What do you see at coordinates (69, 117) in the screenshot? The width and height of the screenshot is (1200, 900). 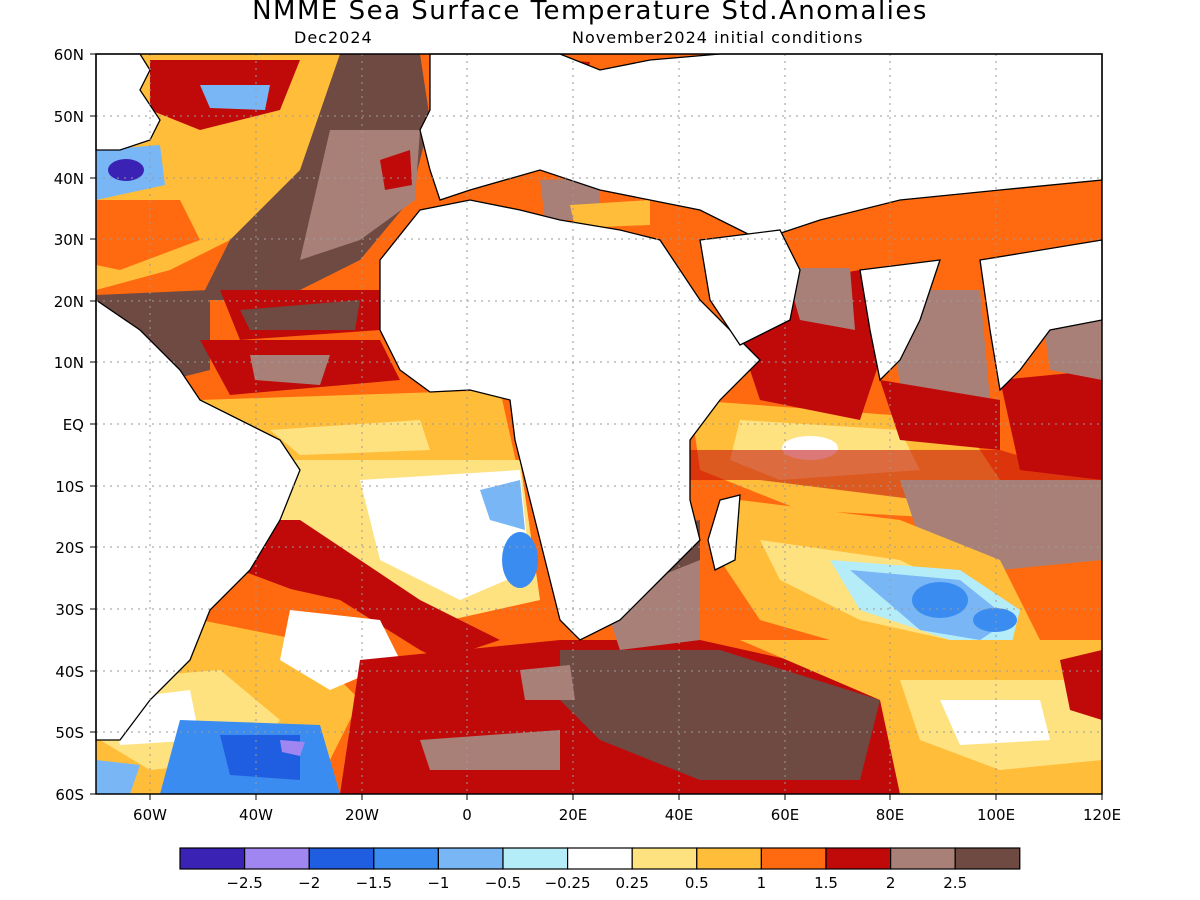 I see `lat-label: 50N` at bounding box center [69, 117].